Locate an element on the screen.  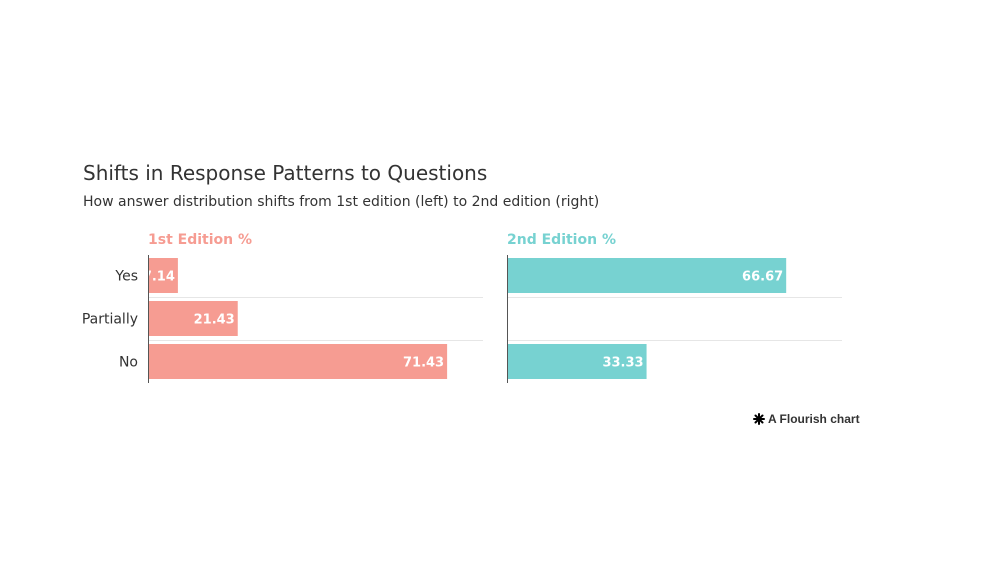
flourish-star-icon is located at coordinates (759, 419).